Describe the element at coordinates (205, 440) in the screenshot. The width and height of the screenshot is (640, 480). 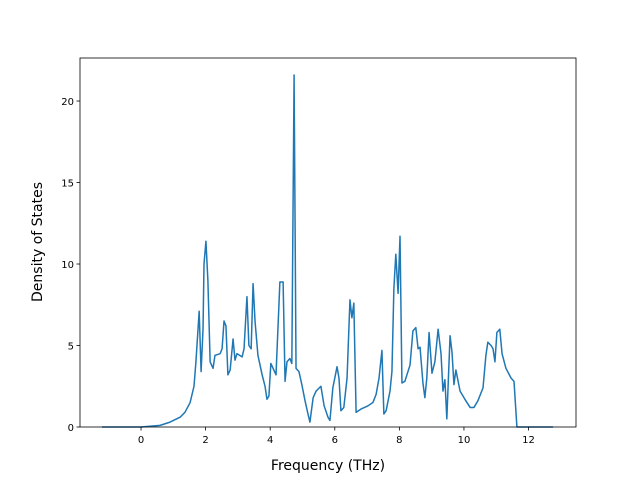
I see `x-tick-label: 2` at that location.